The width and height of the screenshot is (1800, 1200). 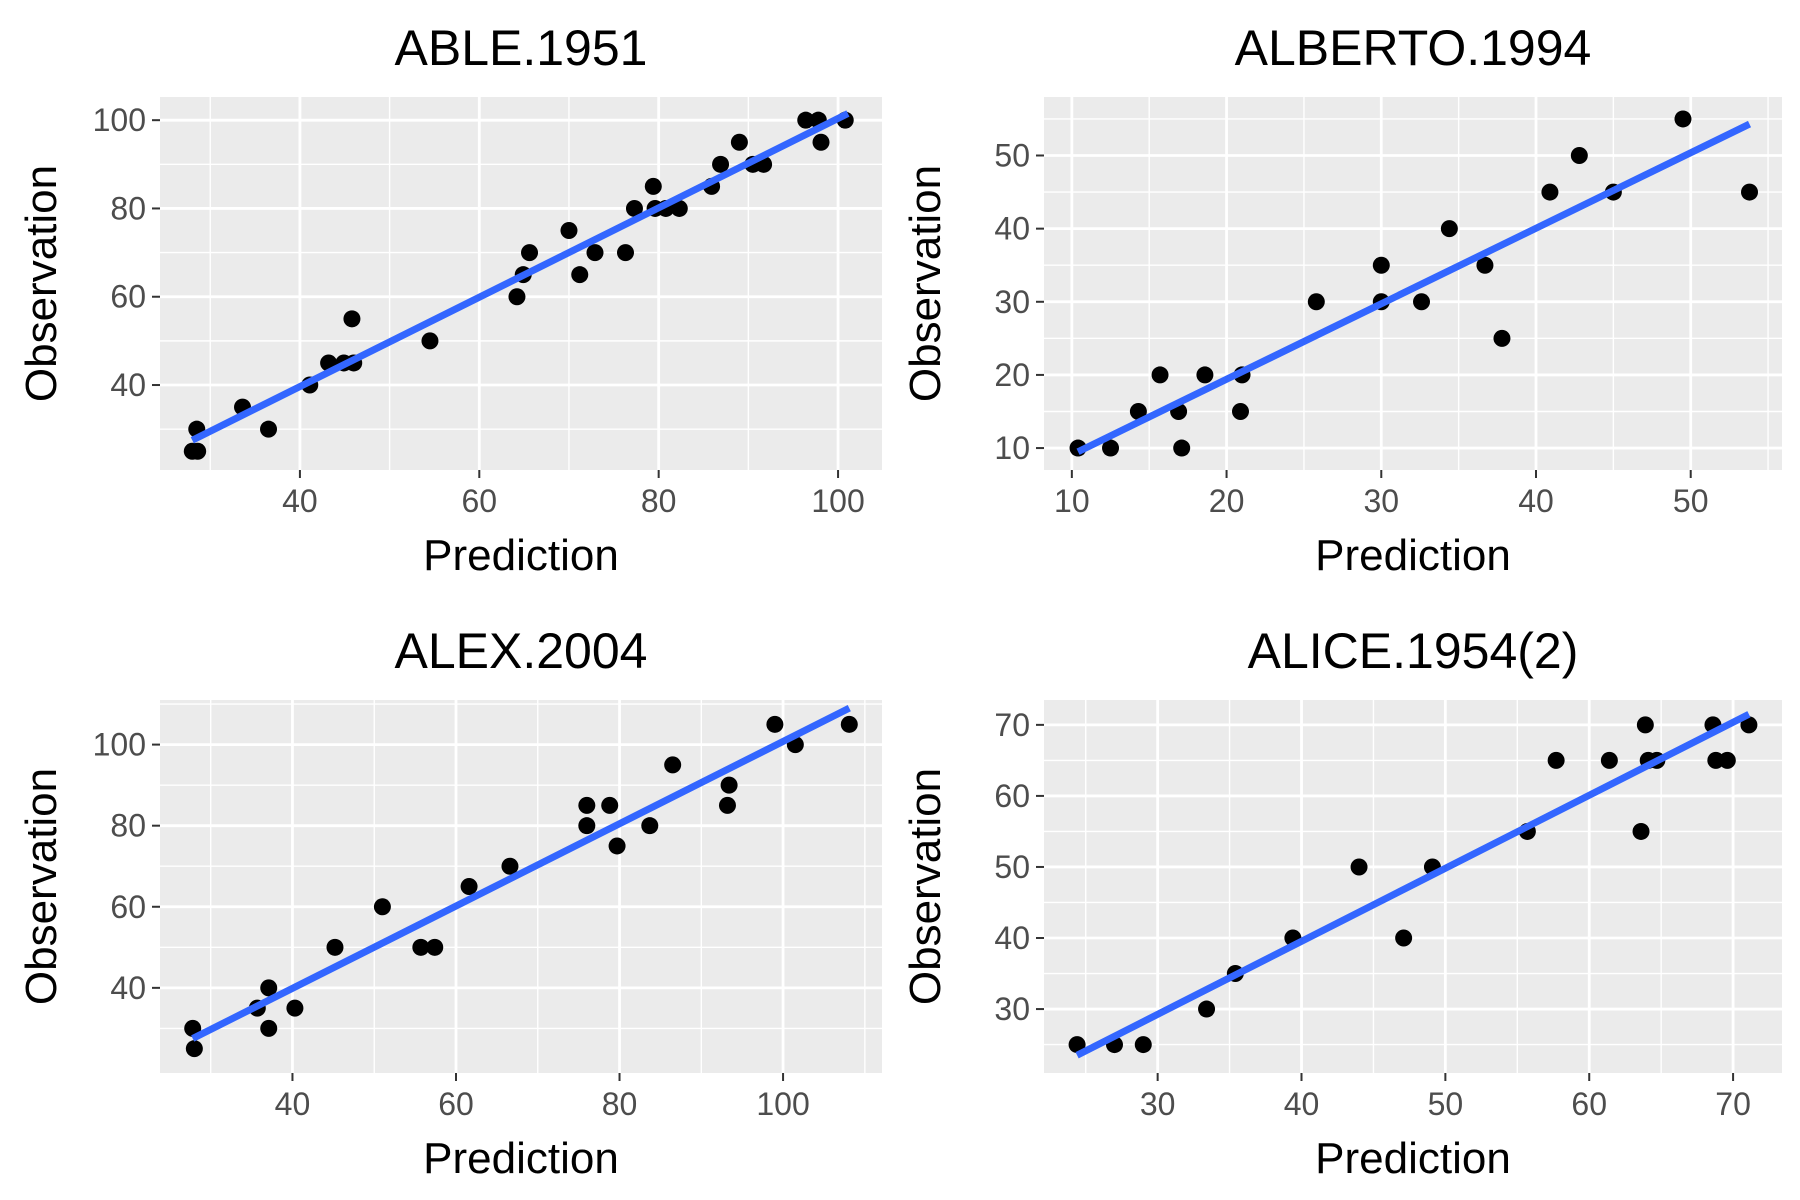 What do you see at coordinates (1012, 1009) in the screenshot?
I see `y-tick-label: 30` at bounding box center [1012, 1009].